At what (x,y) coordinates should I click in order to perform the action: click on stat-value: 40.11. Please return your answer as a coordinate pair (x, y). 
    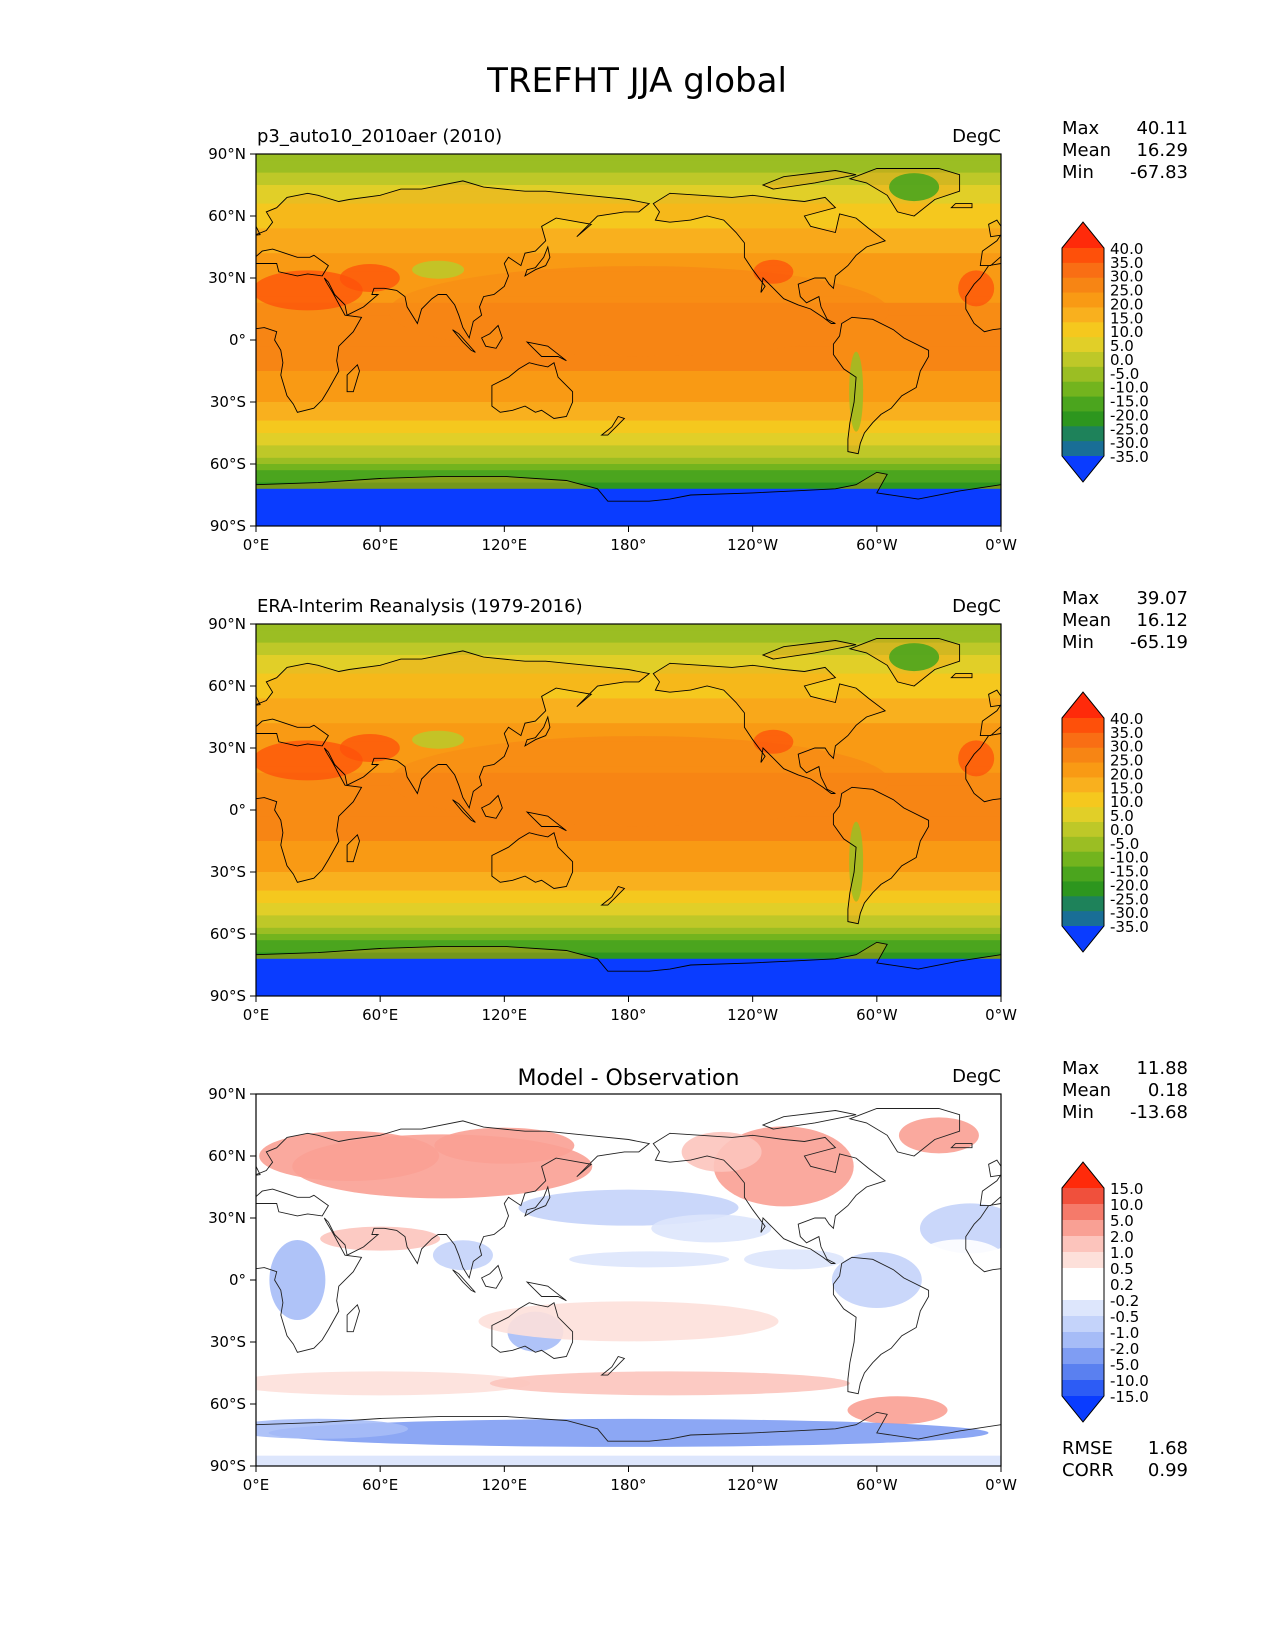
    Looking at the image, I should click on (1162, 128).